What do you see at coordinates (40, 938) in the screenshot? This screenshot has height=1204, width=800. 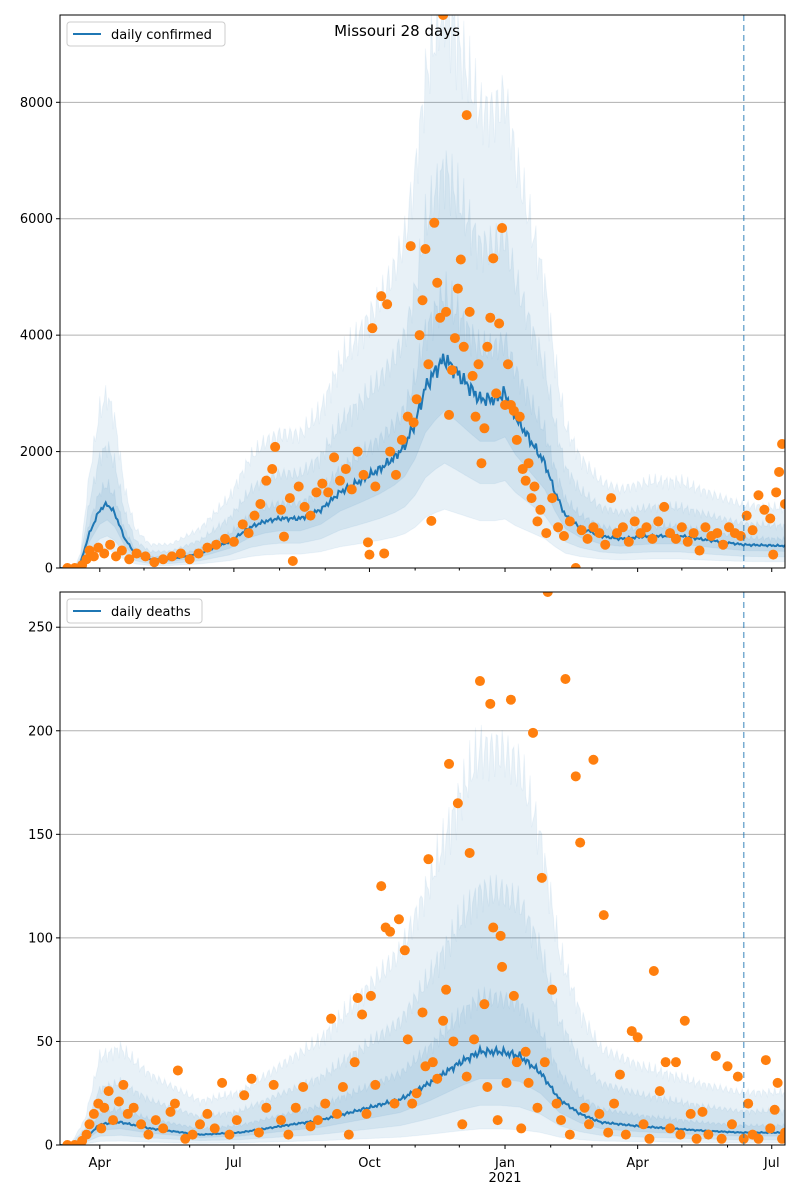 I see `y-tick-label: 100` at bounding box center [40, 938].